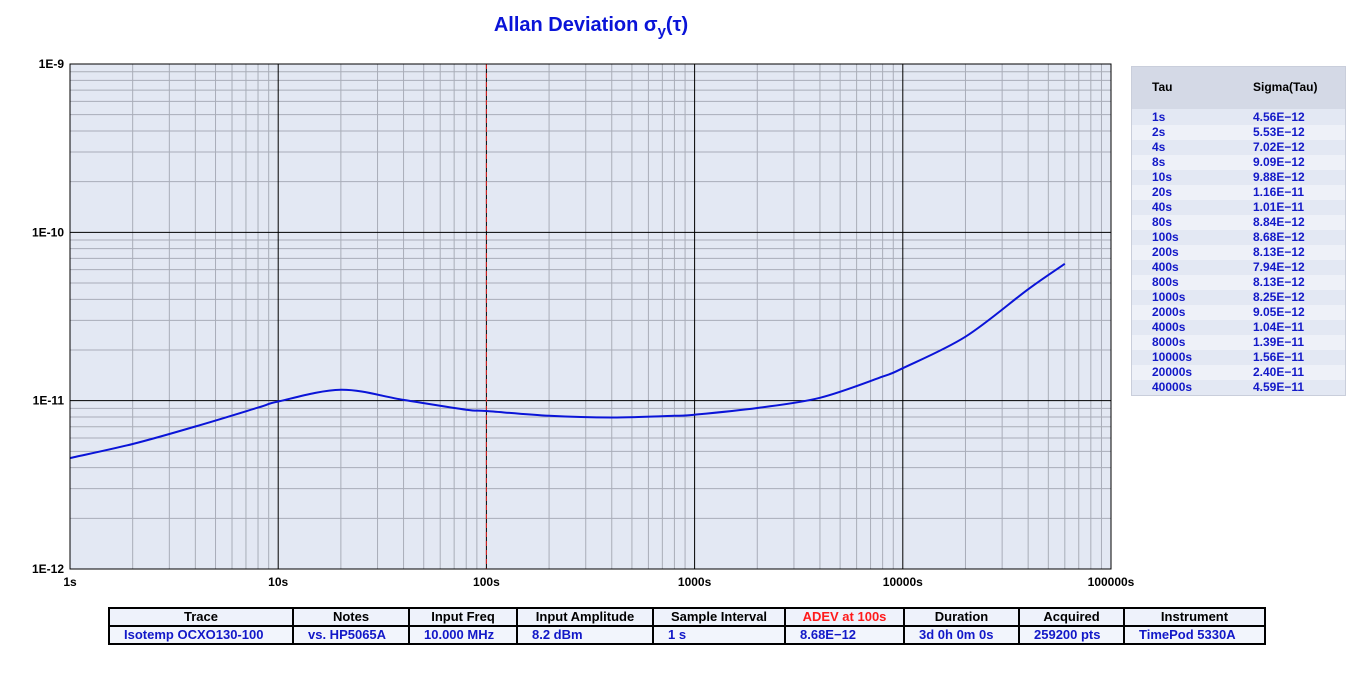  Describe the element at coordinates (1238, 357) in the screenshot. I see `sigma-table-row: 10000s 1.56E−11` at that location.